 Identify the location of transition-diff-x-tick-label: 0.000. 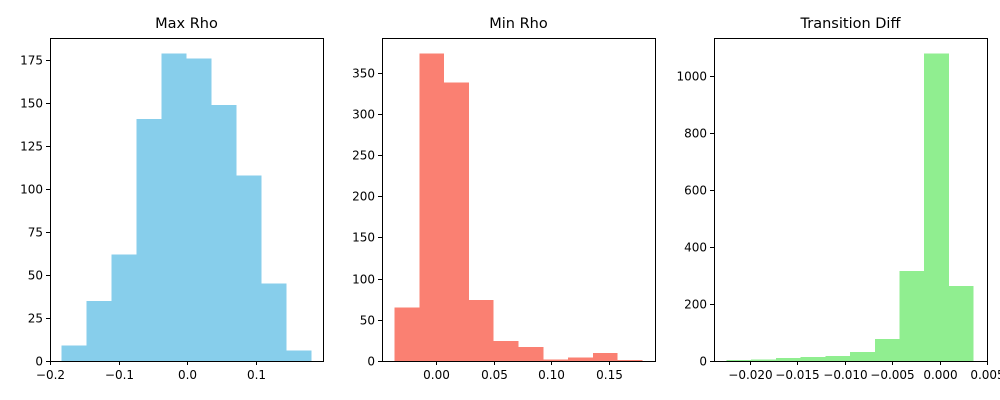
(940, 375).